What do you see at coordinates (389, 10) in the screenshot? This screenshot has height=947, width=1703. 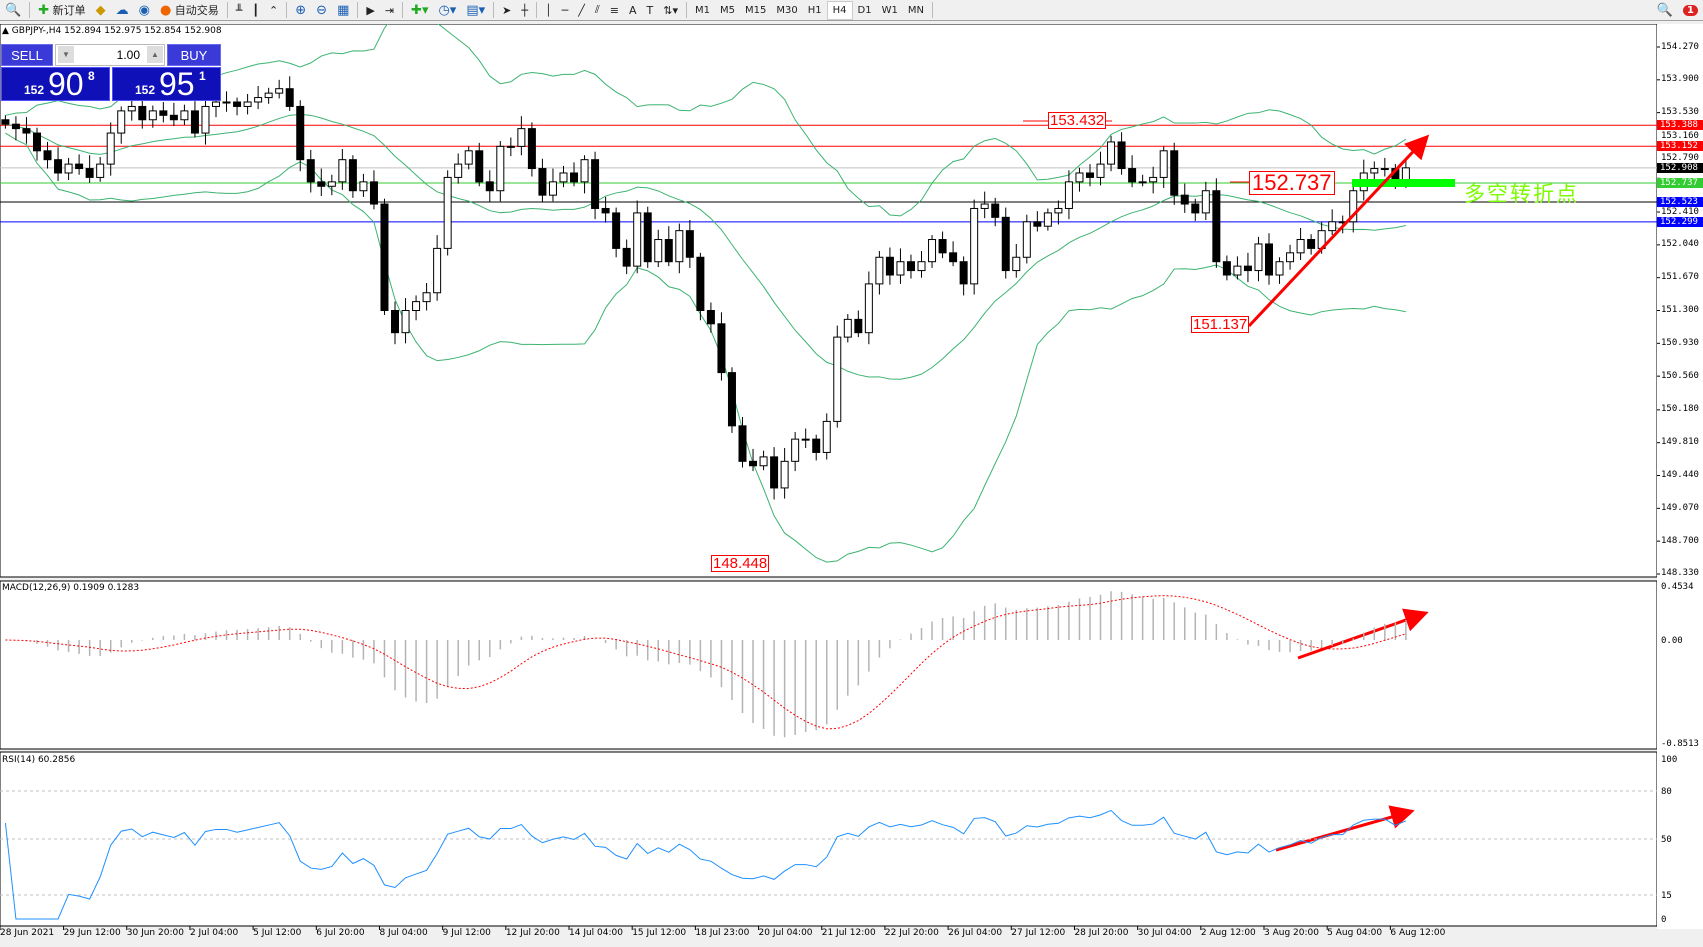 I see `chart-shift-icon: ⇥` at bounding box center [389, 10].